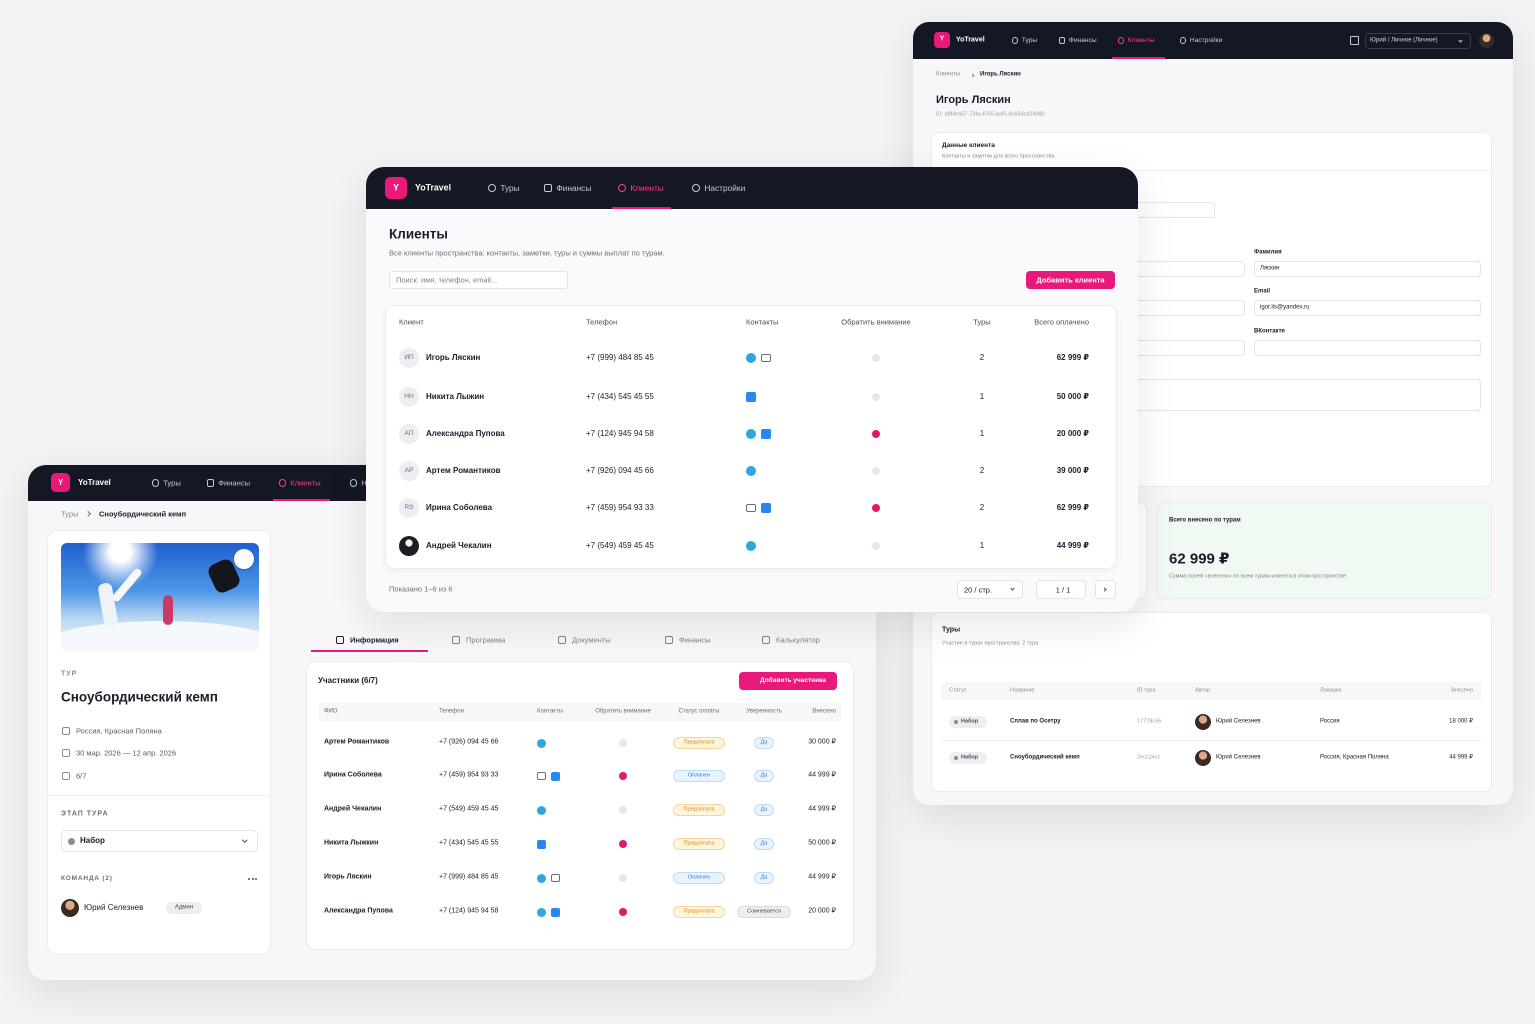  What do you see at coordinates (620, 470) in the screenshot?
I see `client-phone: +7 (926) 094 45 66` at bounding box center [620, 470].